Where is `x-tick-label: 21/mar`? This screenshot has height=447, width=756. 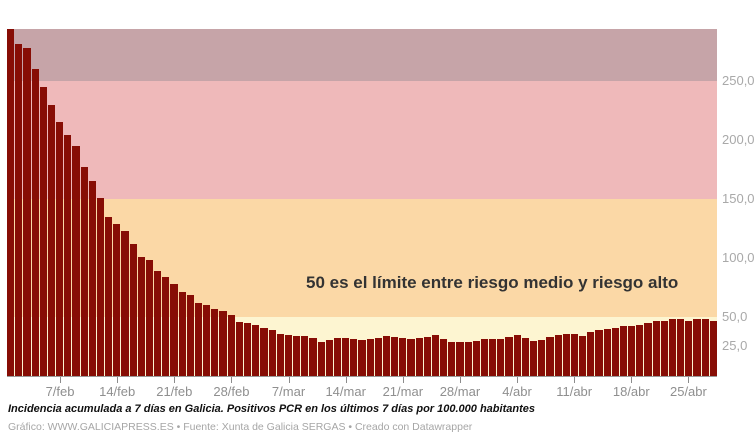
x-tick-label: 21/mar is located at coordinates (403, 391).